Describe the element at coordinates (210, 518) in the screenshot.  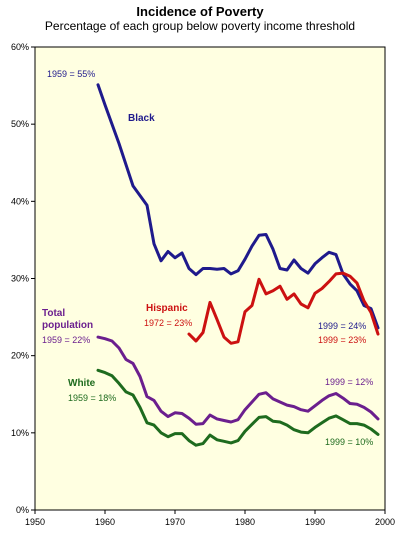
I see `x-axis: 1950 1960 1970 1980 1990 2000` at that location.